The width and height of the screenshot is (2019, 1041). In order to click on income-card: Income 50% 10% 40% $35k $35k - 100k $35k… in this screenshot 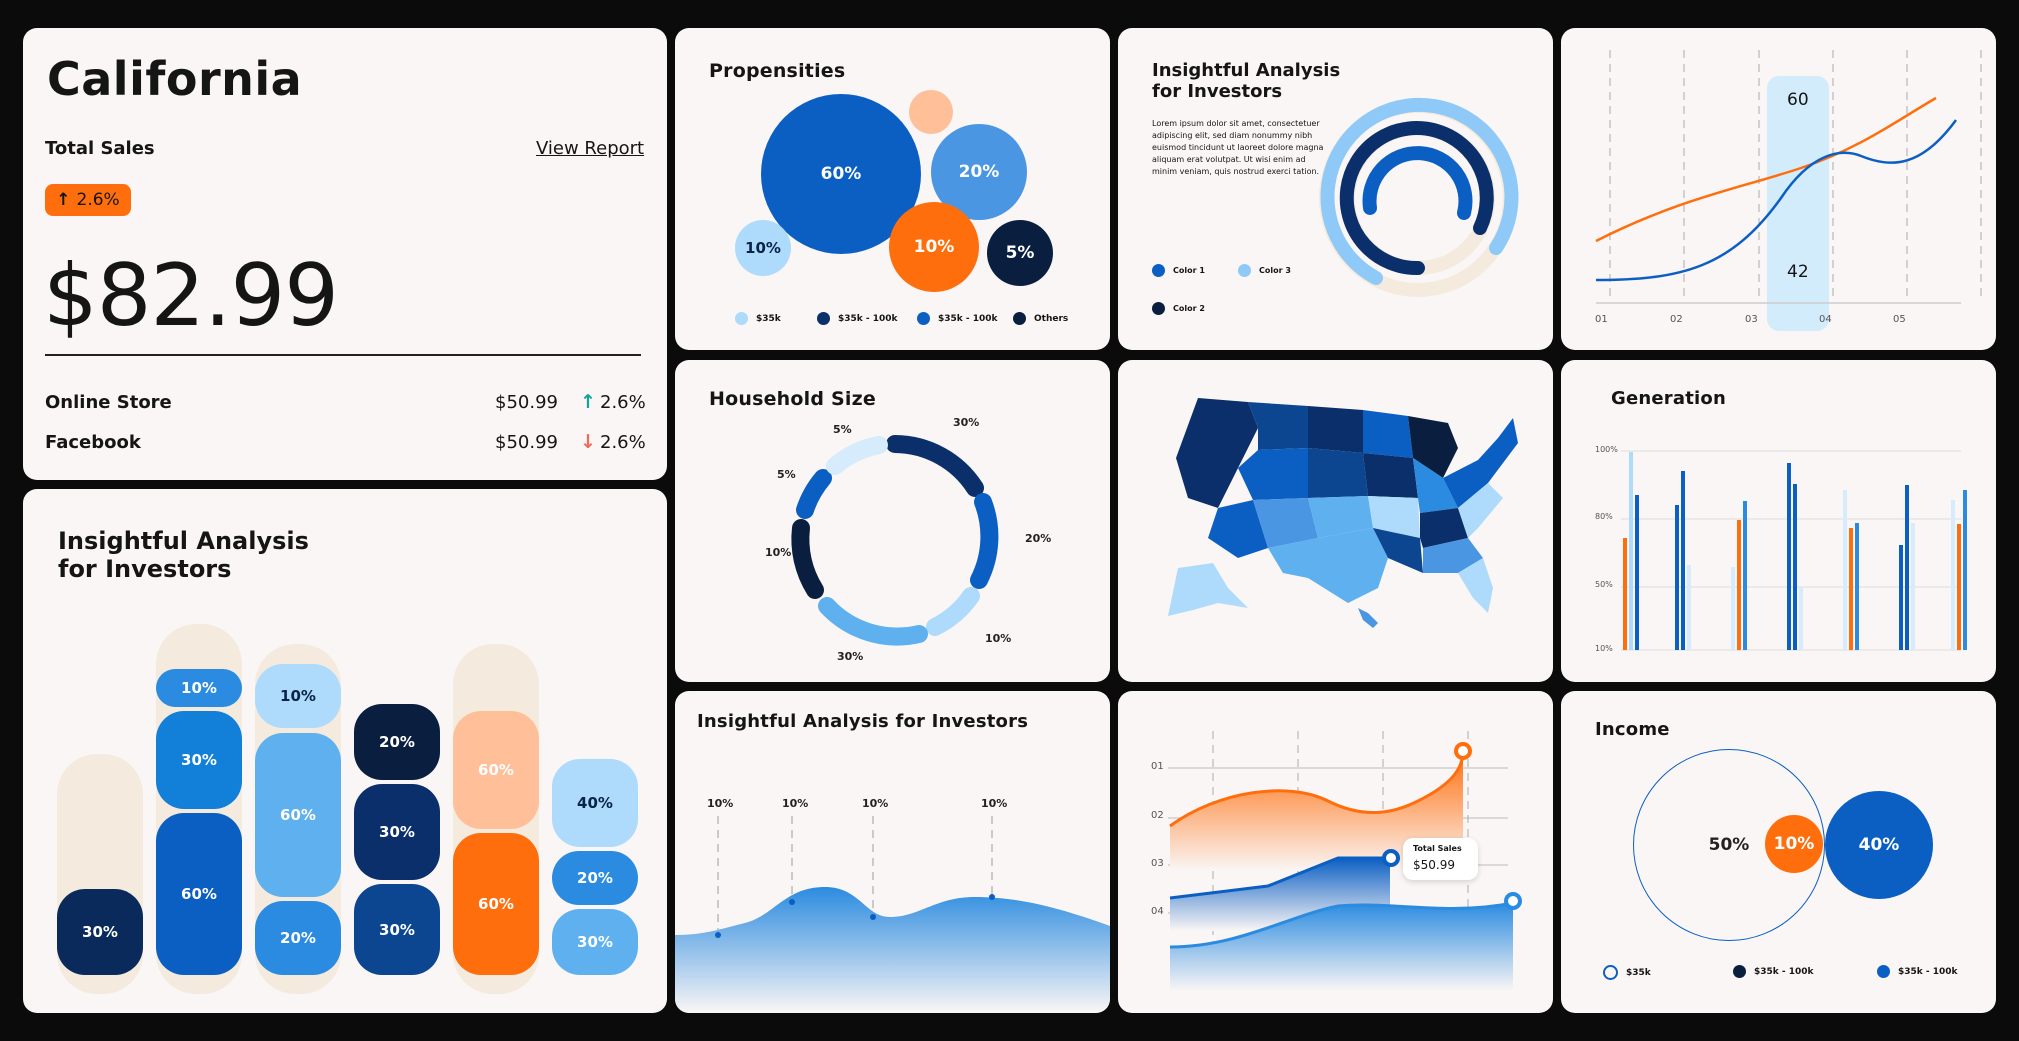, I will do `click(1778, 852)`.